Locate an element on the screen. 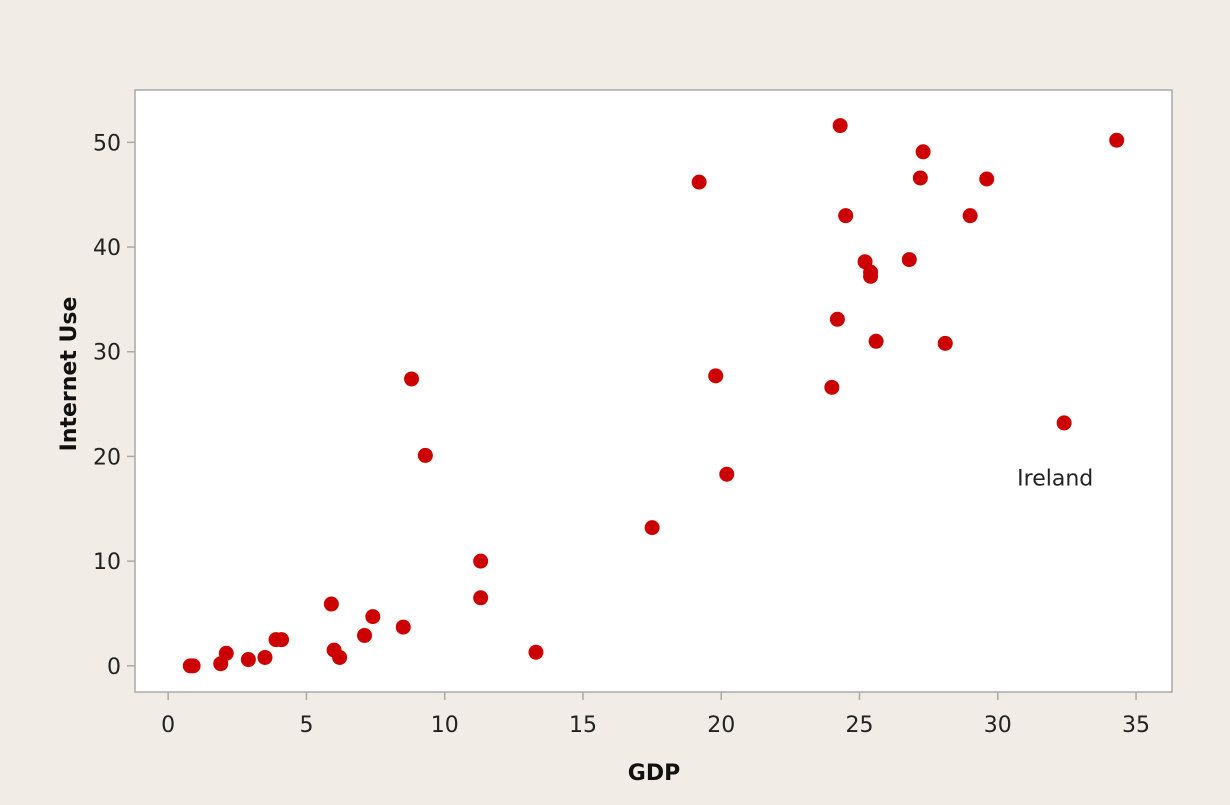  annotation-label: Ireland is located at coordinates (1055, 478).